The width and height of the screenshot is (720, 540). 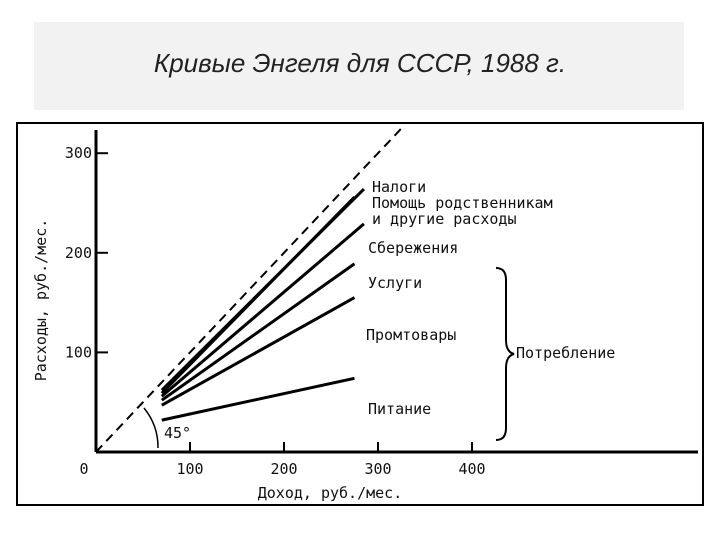 What do you see at coordinates (471, 469) in the screenshot?
I see `x-tick-label: 400` at bounding box center [471, 469].